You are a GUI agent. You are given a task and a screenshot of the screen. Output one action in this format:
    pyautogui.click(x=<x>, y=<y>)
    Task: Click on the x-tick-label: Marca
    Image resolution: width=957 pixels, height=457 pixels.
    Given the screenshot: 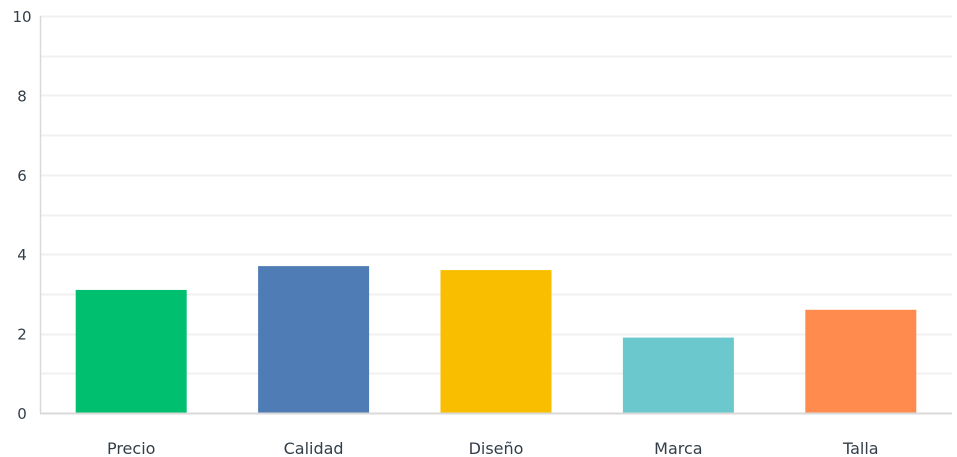 What is the action you would take?
    pyautogui.click(x=678, y=448)
    